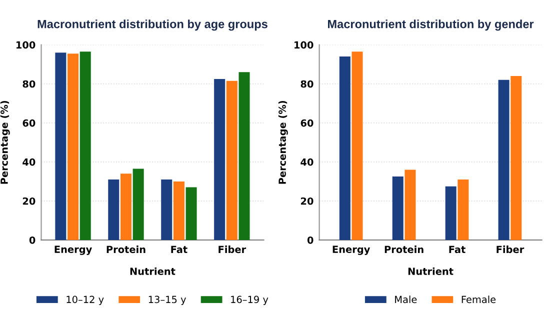 The width and height of the screenshot is (550, 320). I want to click on legend-label: 13–15 y, so click(167, 301).